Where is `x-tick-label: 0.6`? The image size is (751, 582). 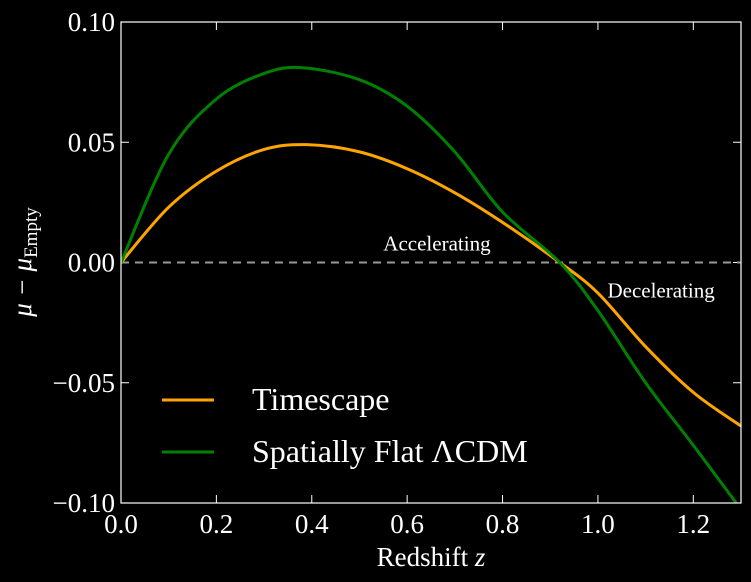 x-tick-label: 0.6 is located at coordinates (407, 524).